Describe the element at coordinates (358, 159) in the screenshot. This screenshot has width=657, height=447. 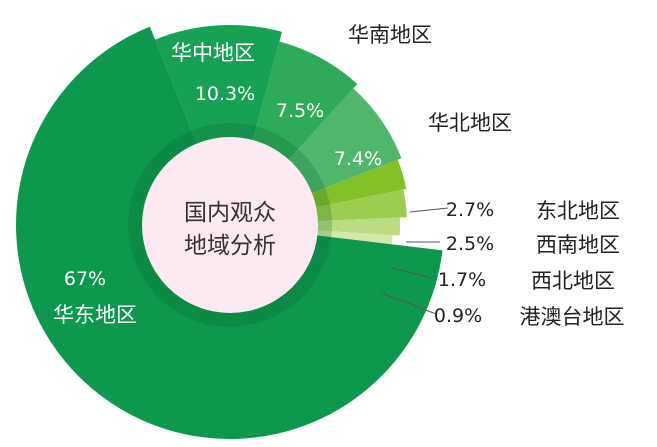
I see `slice-value-label: 7.4%` at that location.